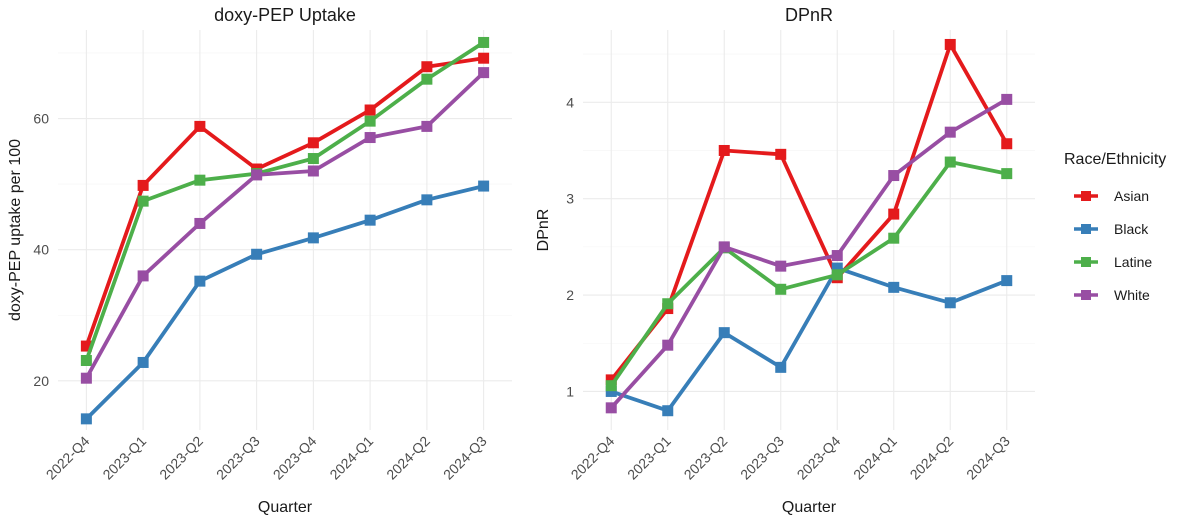 The image size is (1200, 522). Describe the element at coordinates (41, 119) in the screenshot. I see `y-tick-label: 60` at that location.